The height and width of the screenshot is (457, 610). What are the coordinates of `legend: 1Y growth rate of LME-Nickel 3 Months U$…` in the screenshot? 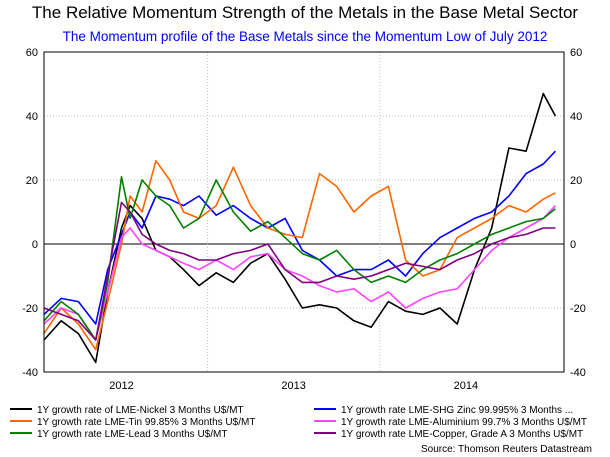 It's located at (307, 424).